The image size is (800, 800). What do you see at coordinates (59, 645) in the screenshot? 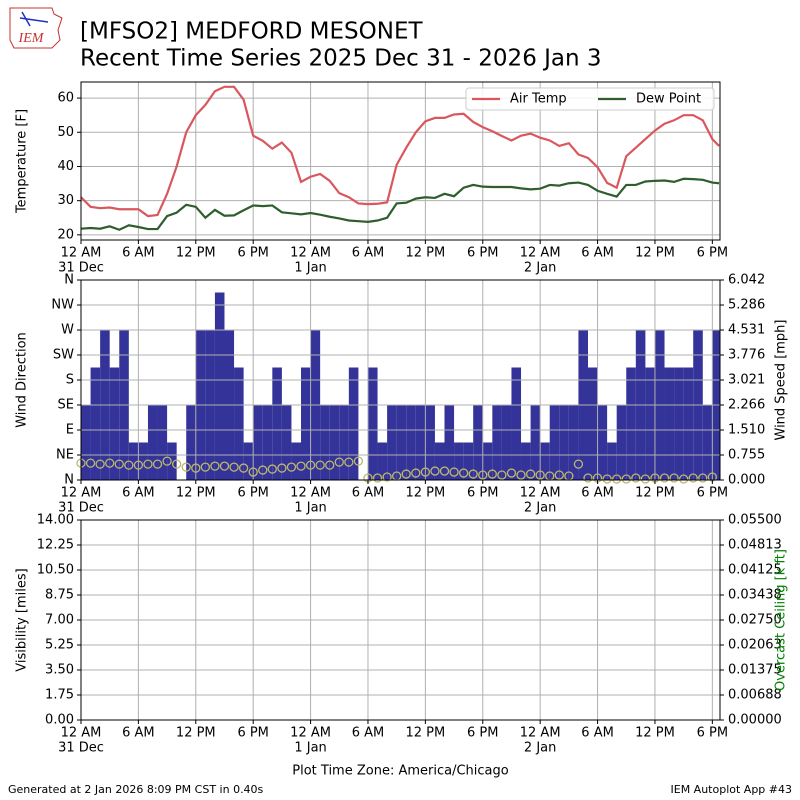
I see `y-tick-label: 5.25` at bounding box center [59, 645].